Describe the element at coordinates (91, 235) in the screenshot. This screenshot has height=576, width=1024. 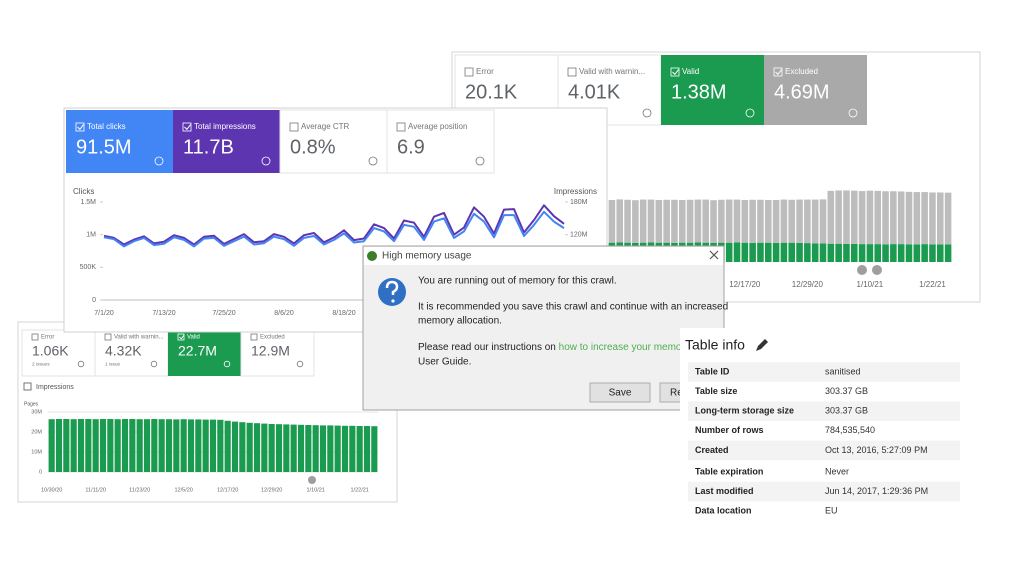
I see `y-tick-label: 1M` at that location.